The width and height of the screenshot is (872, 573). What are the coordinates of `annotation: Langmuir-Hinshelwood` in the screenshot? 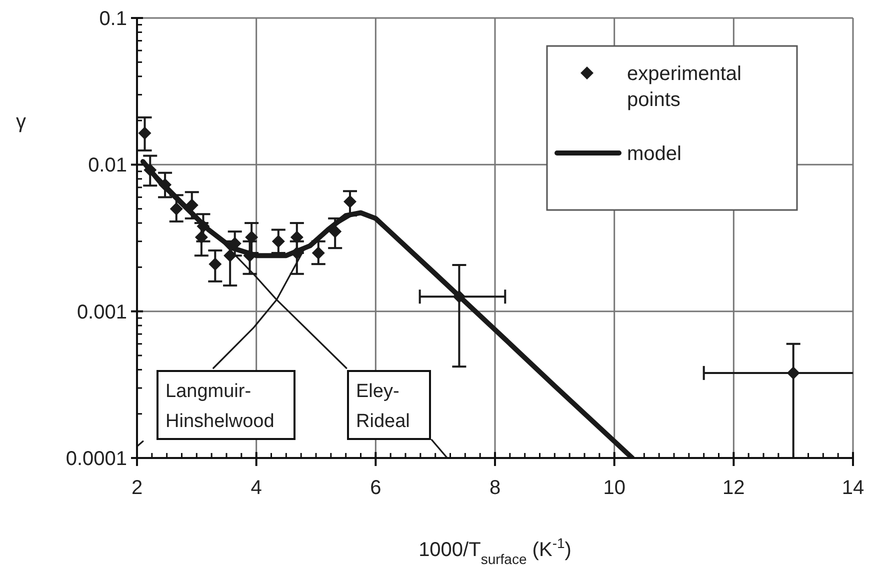 It's located at (220, 406).